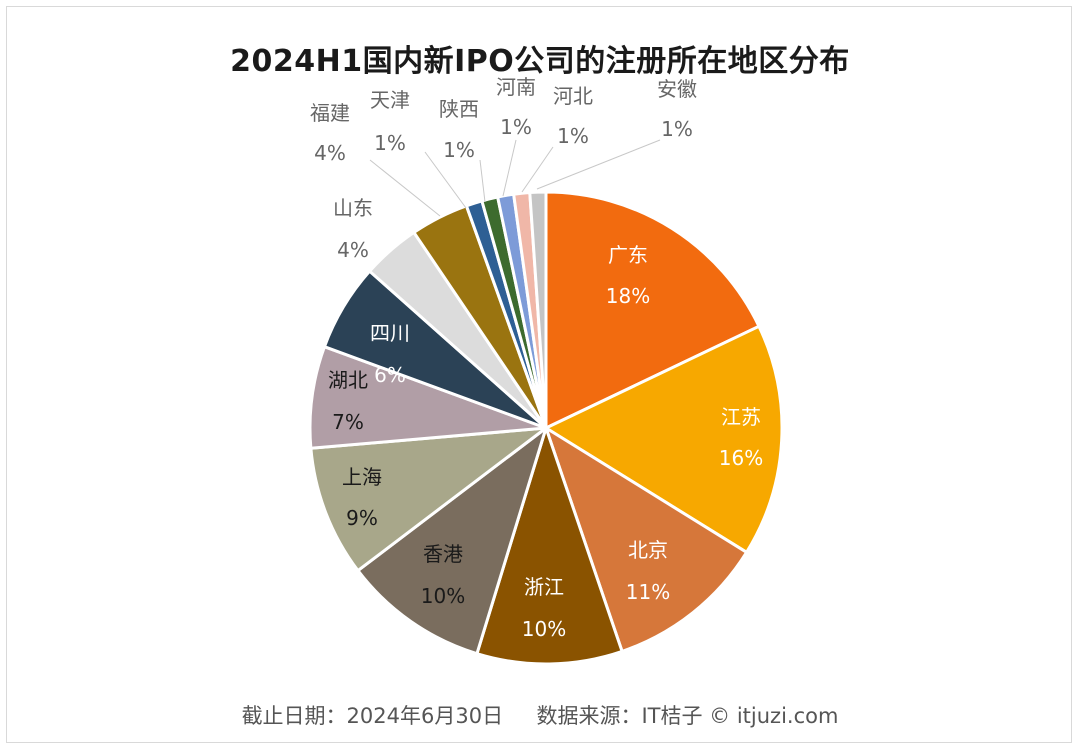  Describe the element at coordinates (573, 96) in the screenshot. I see `slice-name-label-13: 河北` at that location.